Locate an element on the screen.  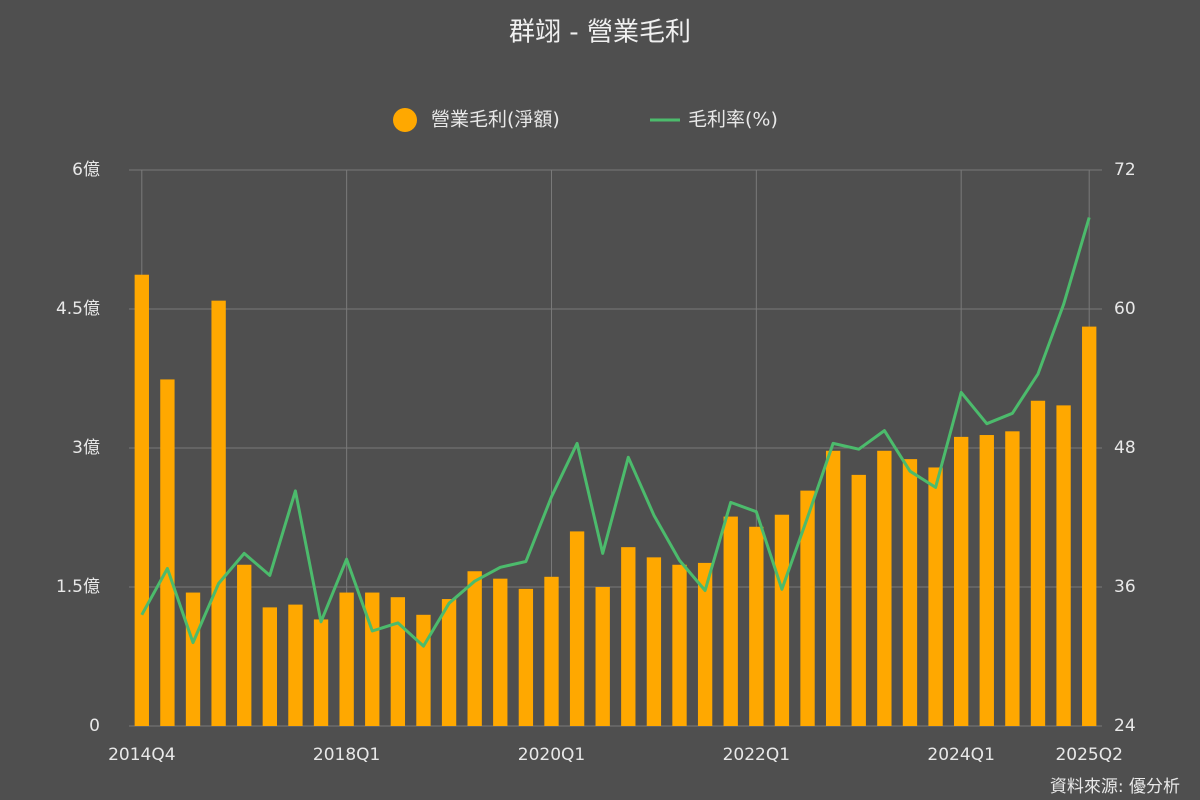
legend-label: 毛利率(%) is located at coordinates (733, 120).